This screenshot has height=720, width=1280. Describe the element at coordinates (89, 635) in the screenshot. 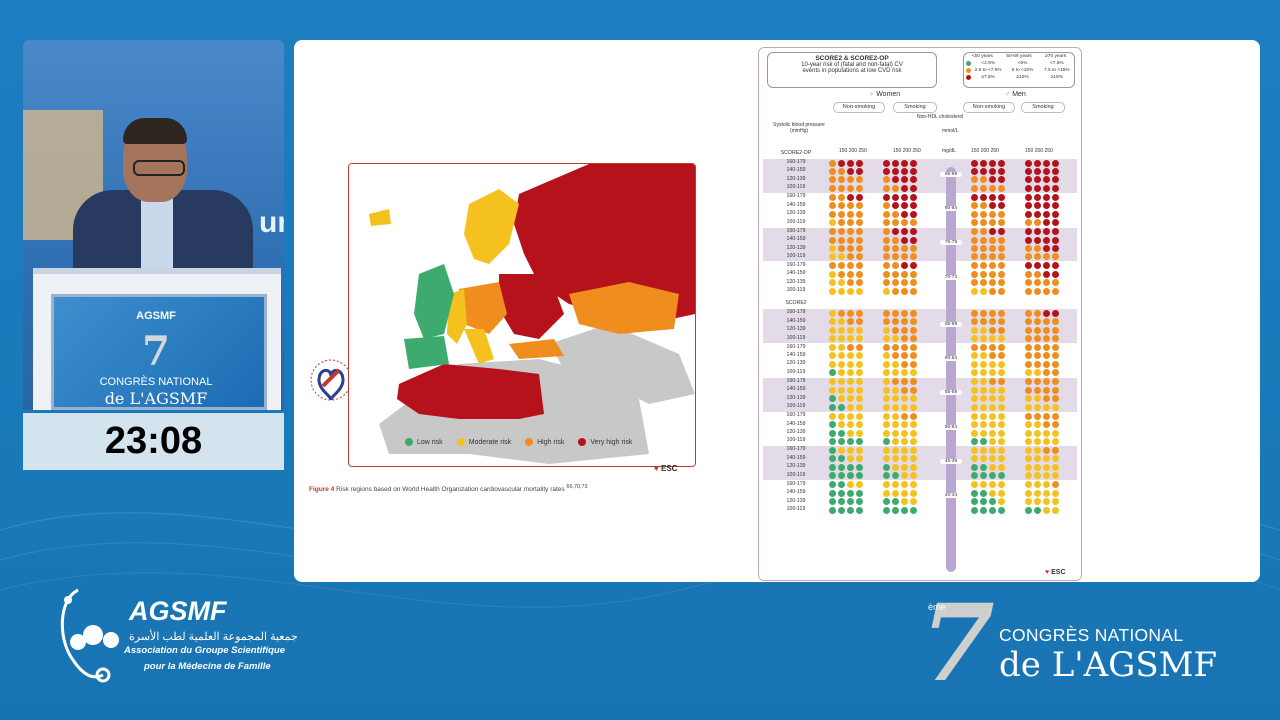

I see `agsmf-stethoscope-logo-icon` at that location.